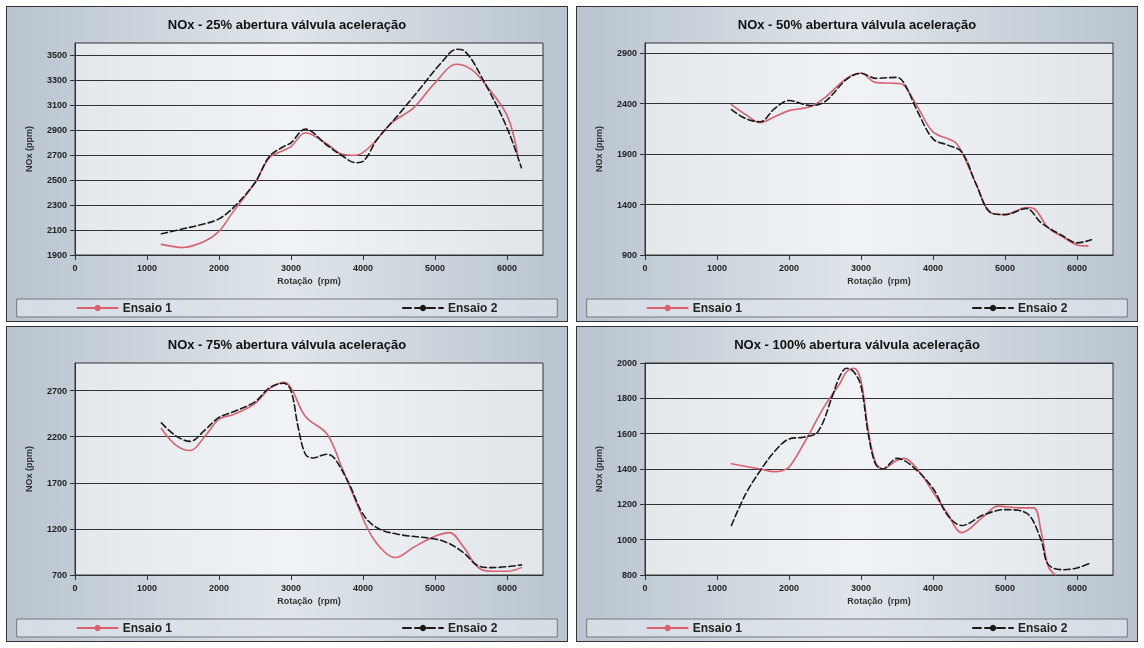  What do you see at coordinates (56, 80) in the screenshot?
I see `y-tick-label: 3300` at bounding box center [56, 80].